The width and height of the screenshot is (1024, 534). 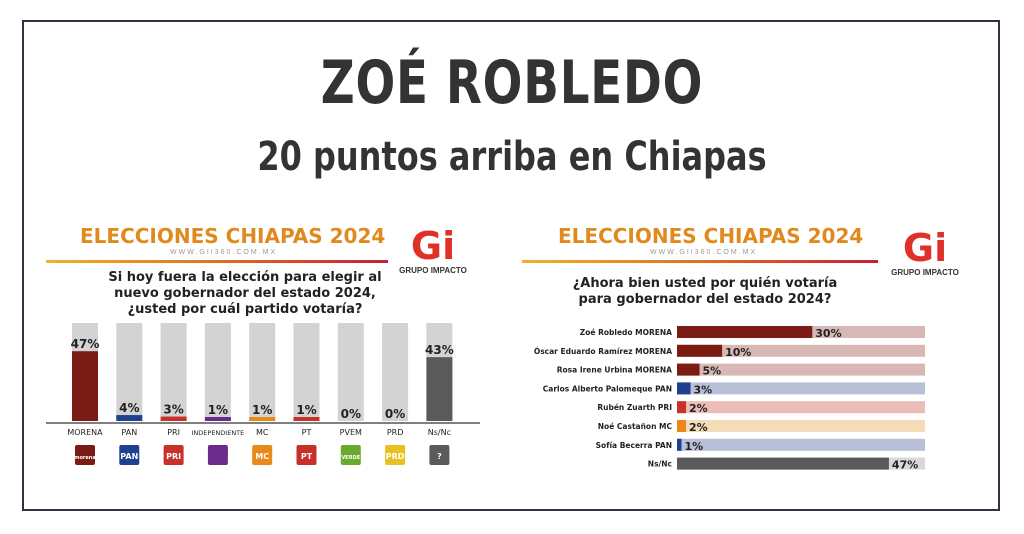 I want to click on candidate-label: Óscar Eduardo Ramírez MORENA, so click(x=603, y=351).